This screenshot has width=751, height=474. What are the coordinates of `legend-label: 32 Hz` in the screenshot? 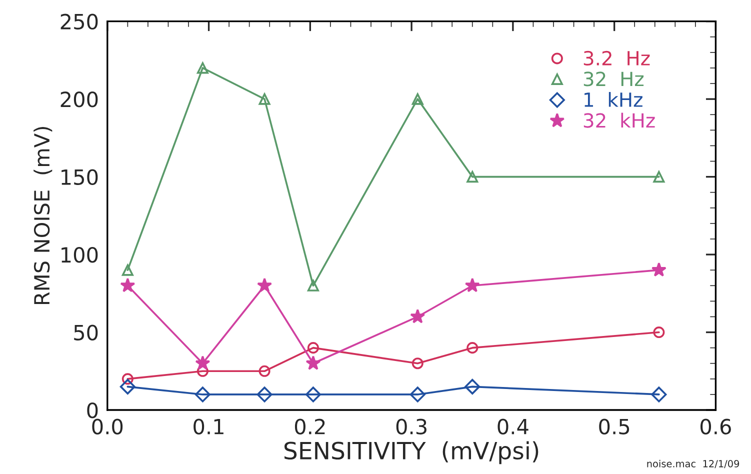 It's located at (614, 79).